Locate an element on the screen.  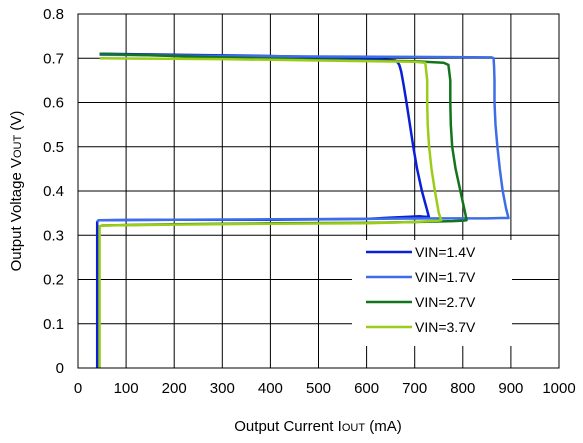
y-axis-label: Output Voltage VOUT (V) is located at coordinates (16, 191).